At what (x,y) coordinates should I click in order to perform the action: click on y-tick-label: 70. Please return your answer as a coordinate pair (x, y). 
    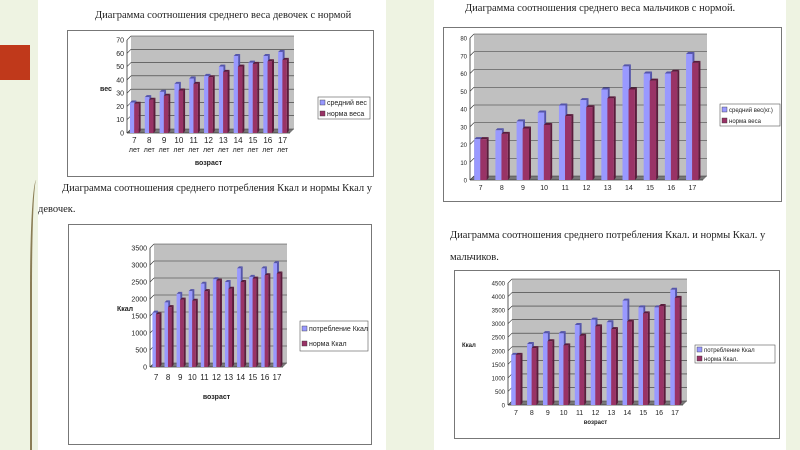
    Looking at the image, I should click on (120, 41).